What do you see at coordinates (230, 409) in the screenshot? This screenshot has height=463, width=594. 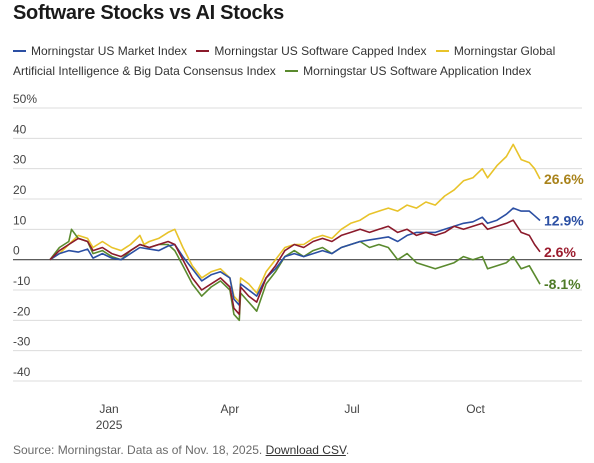 I see `x-tick-label: Apr` at bounding box center [230, 409].